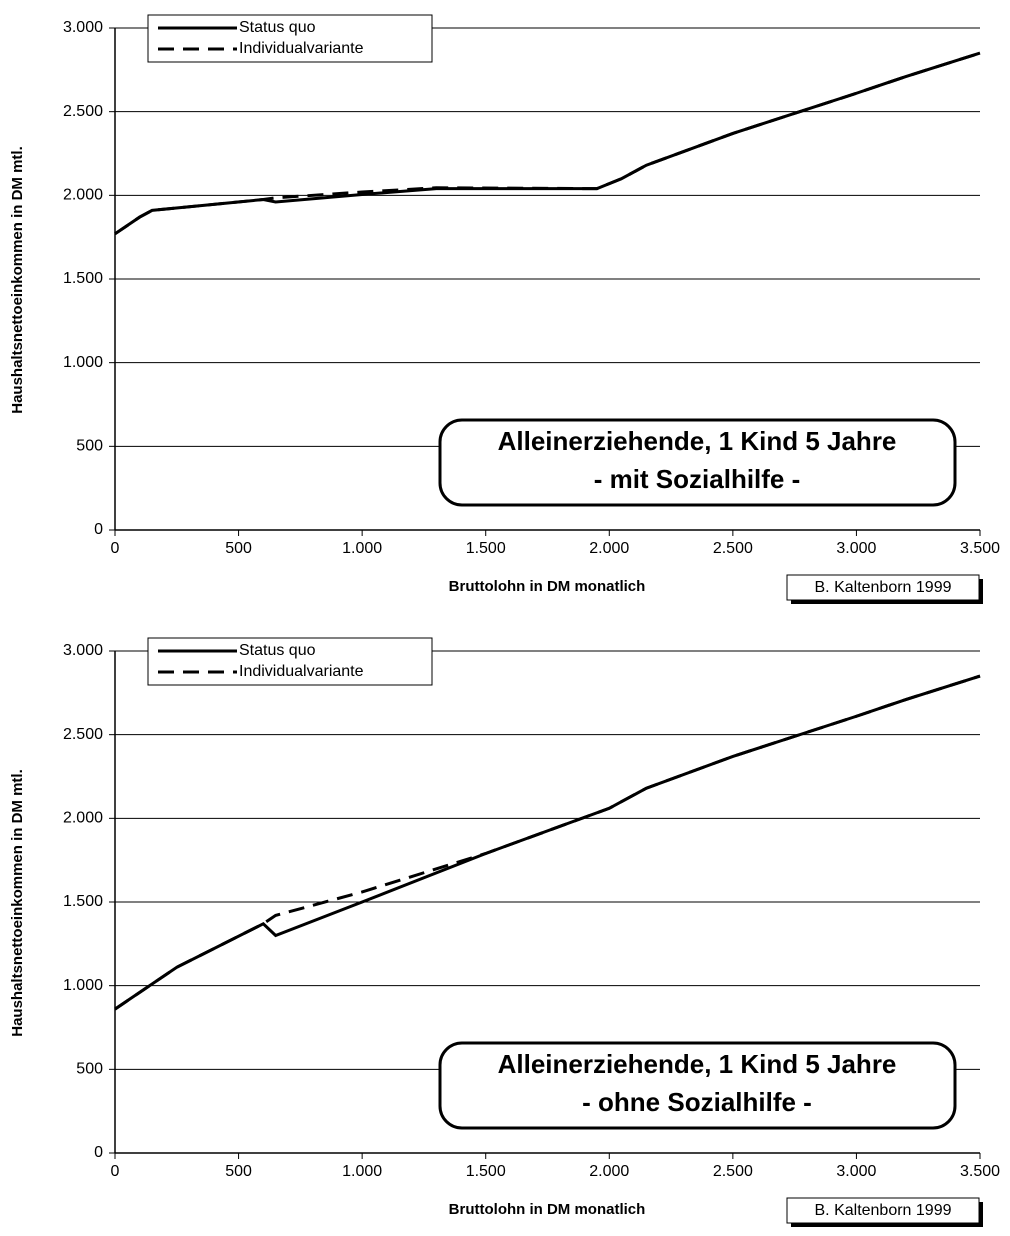 Image resolution: width=1010 pixels, height=1236 pixels. What do you see at coordinates (547, 143) in the screenshot?
I see `series-line` at bounding box center [547, 143].